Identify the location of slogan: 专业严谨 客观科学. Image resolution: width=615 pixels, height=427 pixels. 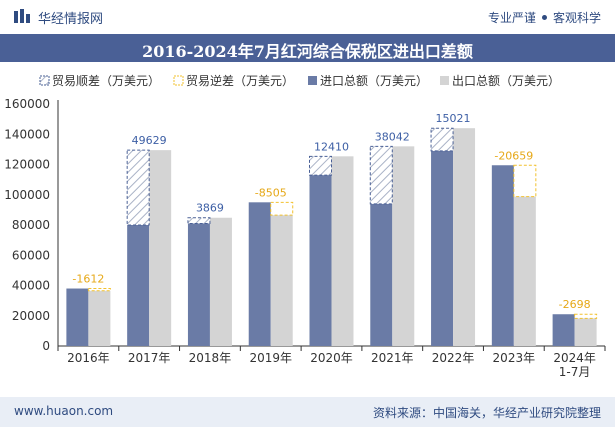
(544, 17).